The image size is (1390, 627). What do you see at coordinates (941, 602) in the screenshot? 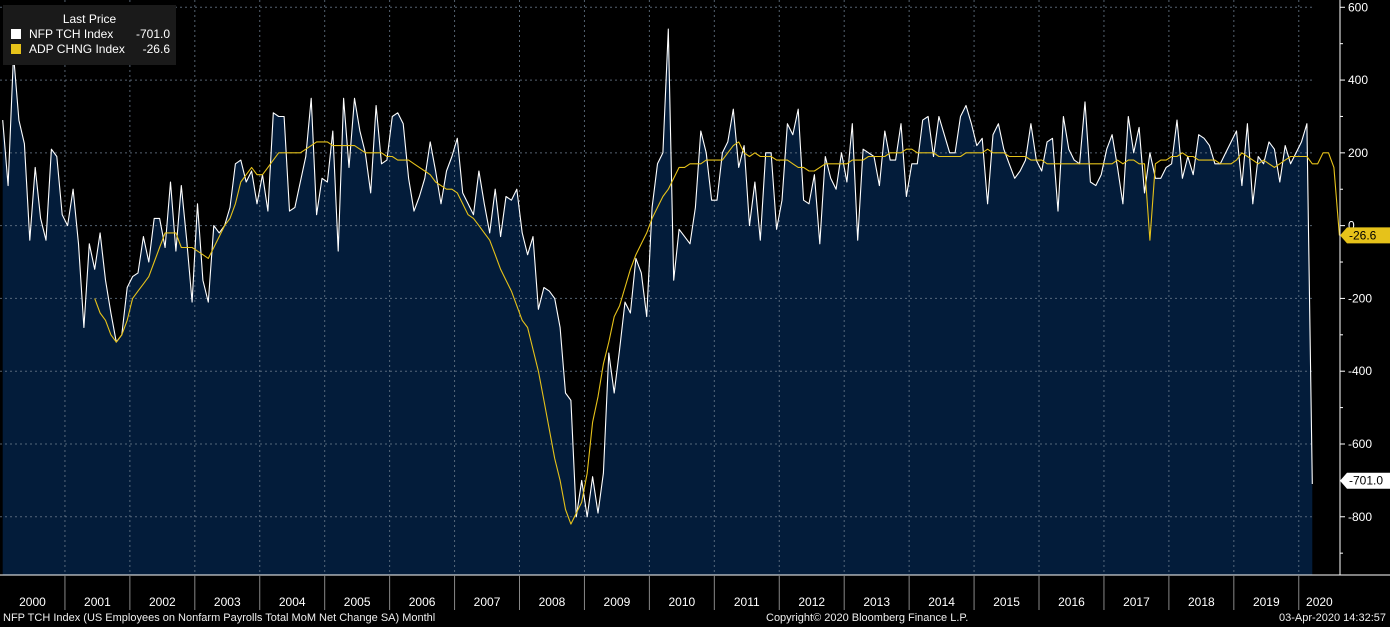
I see `x-tick-label-2014: 2014` at bounding box center [941, 602].